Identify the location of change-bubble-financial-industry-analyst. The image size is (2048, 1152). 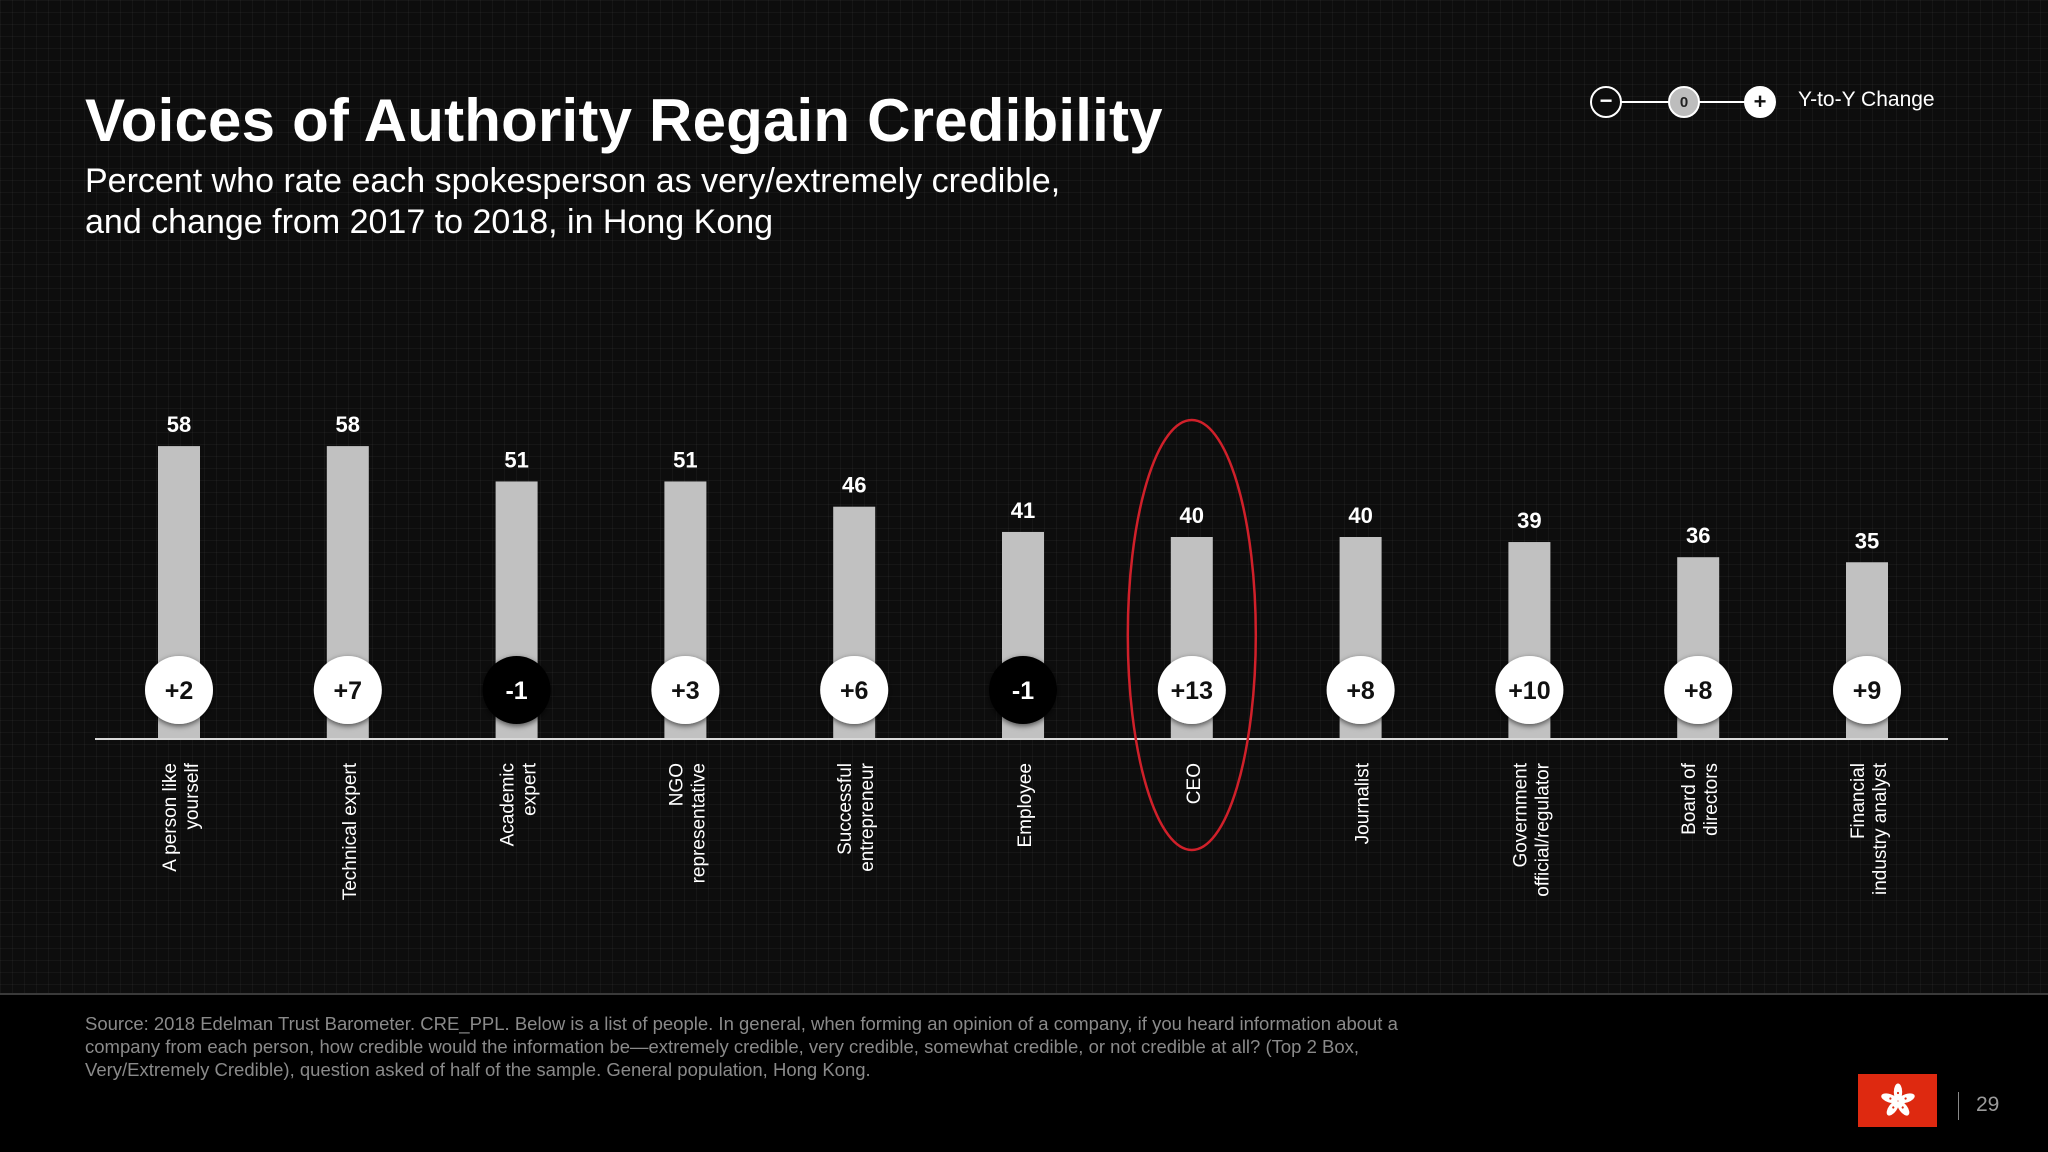
(1867, 690).